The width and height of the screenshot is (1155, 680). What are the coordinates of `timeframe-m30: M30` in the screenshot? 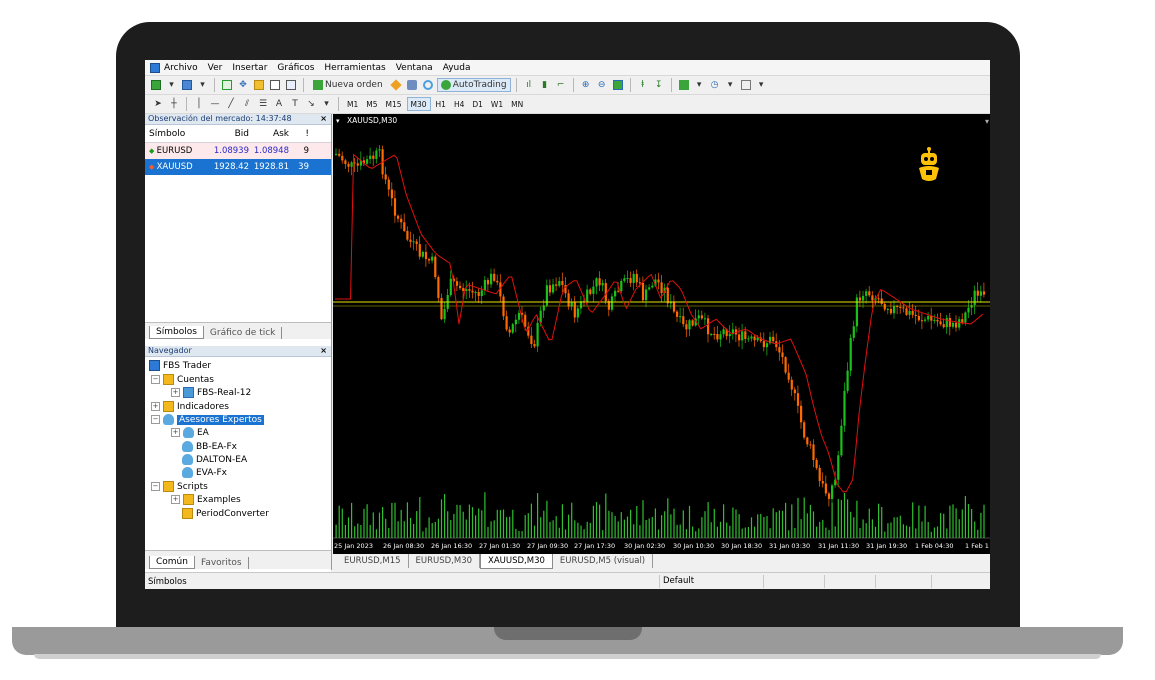 It's located at (418, 104).